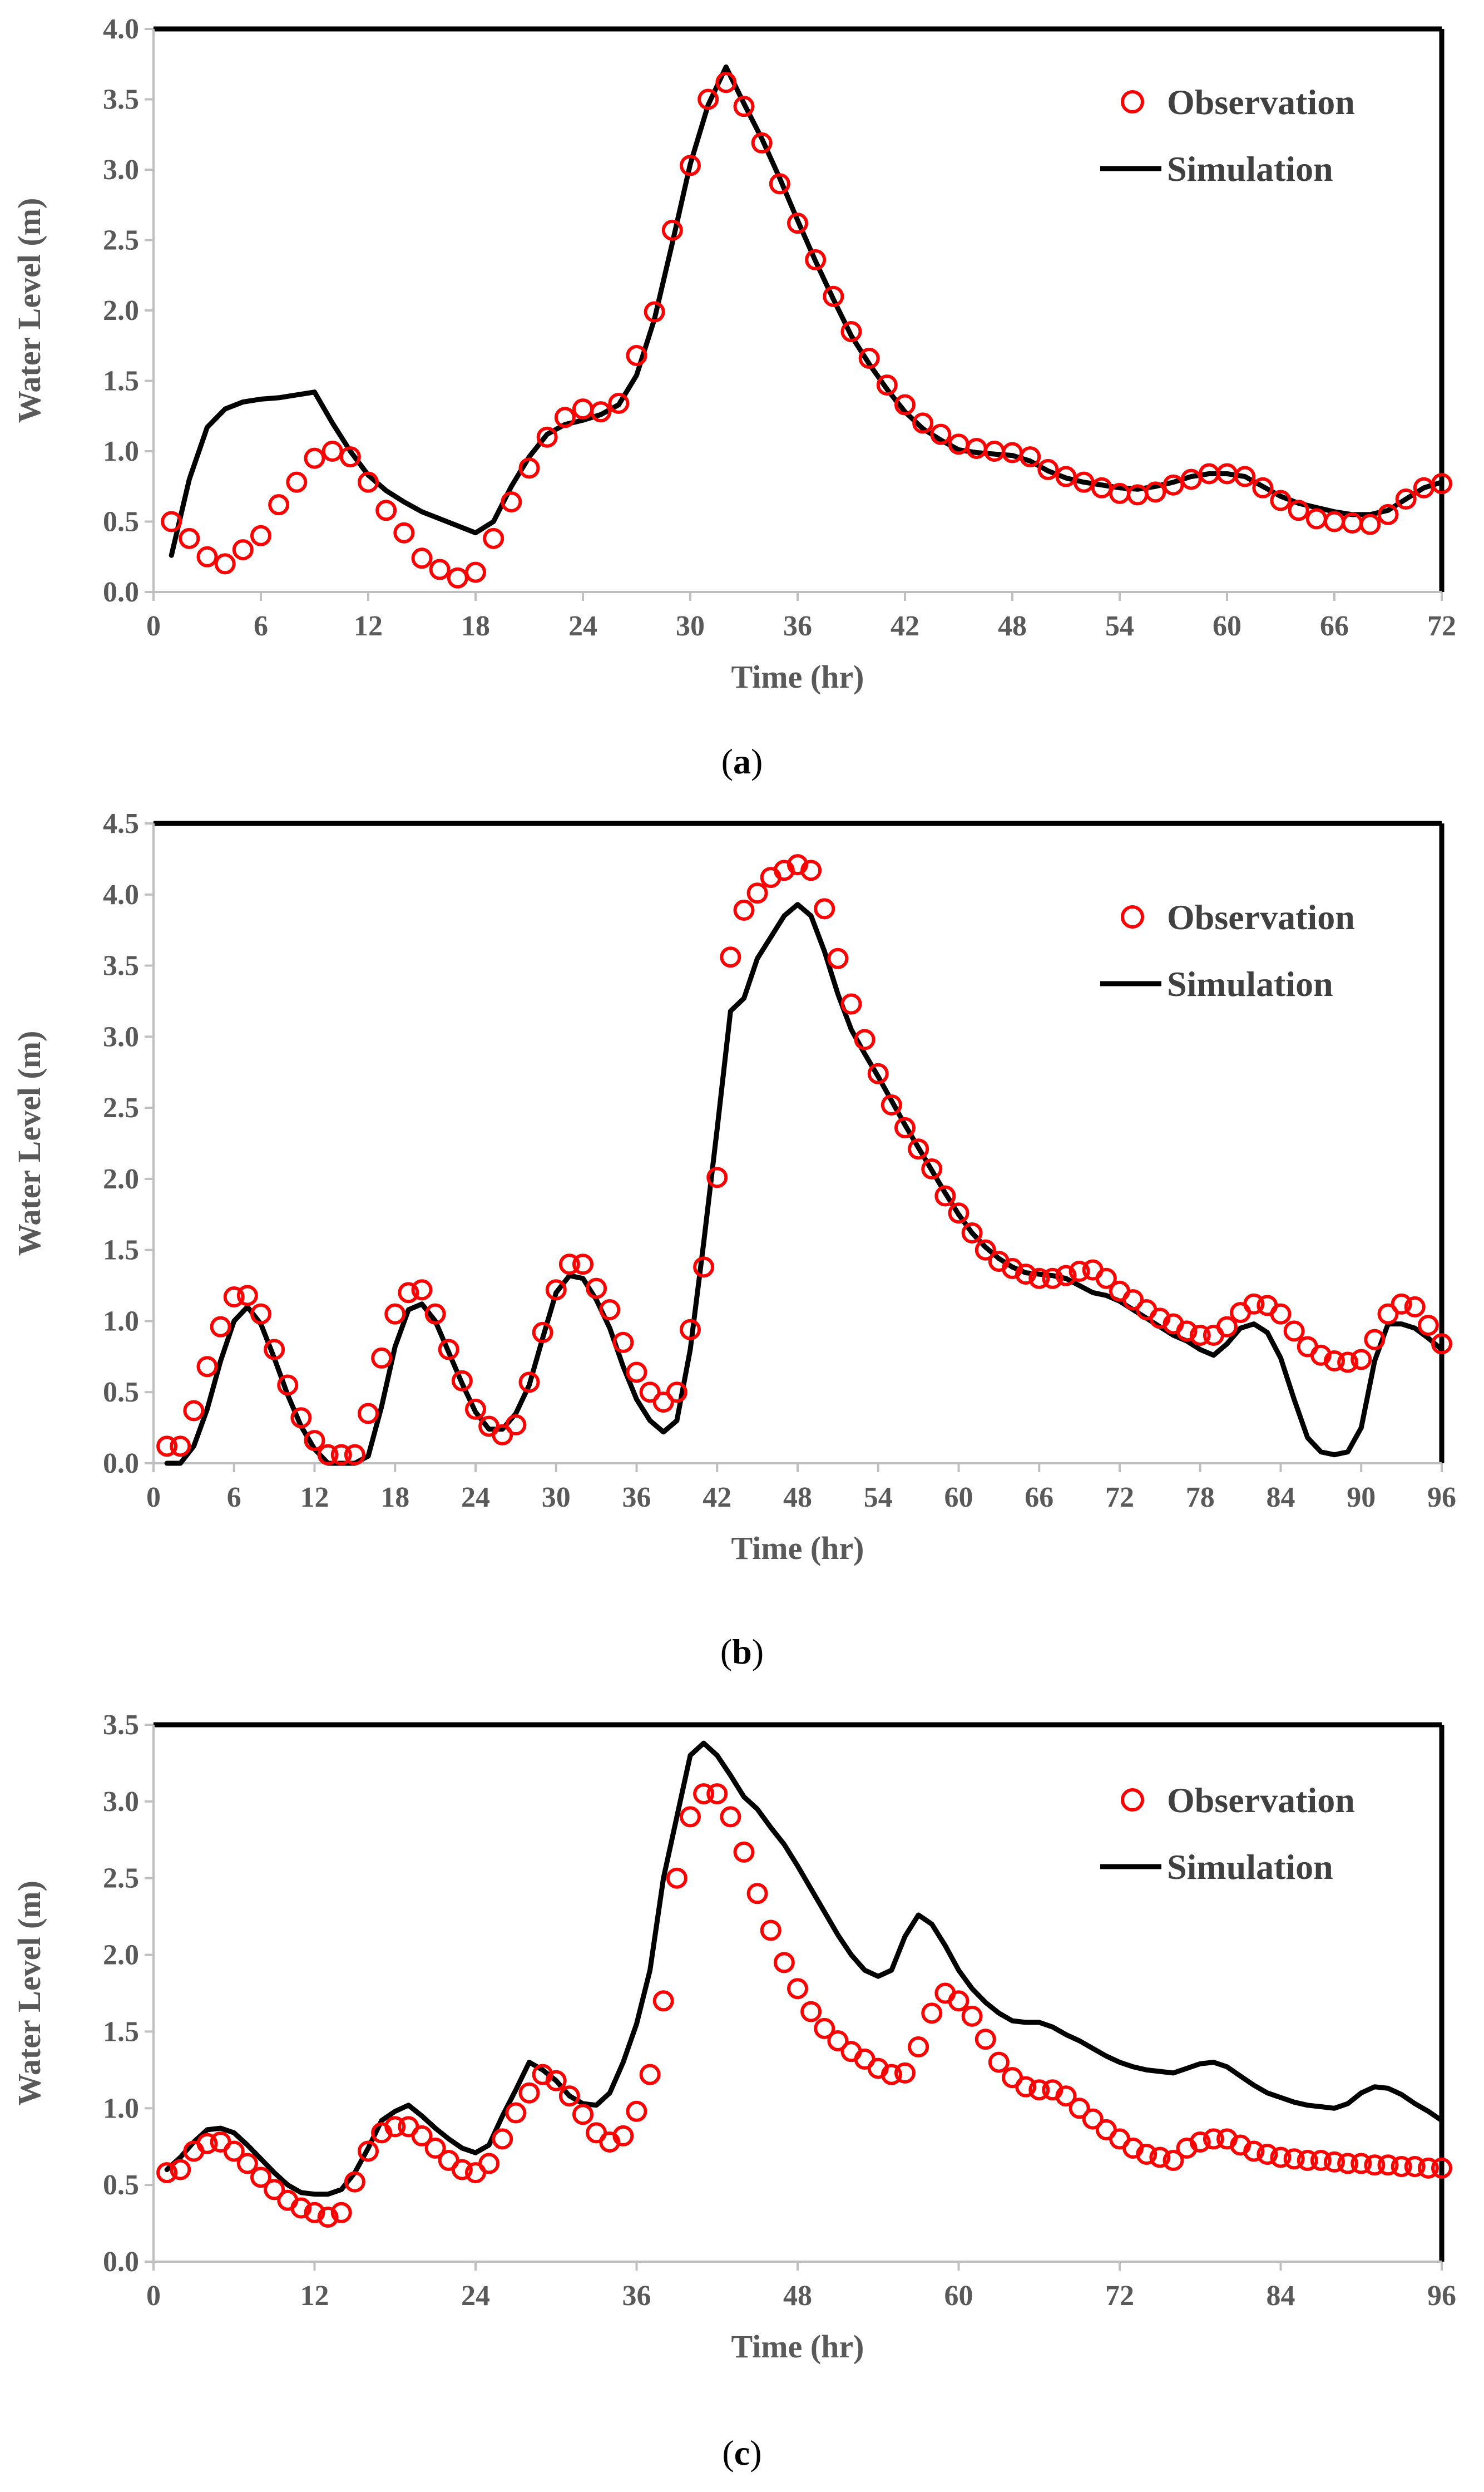  Describe the element at coordinates (1228, 1834) in the screenshot. I see `legend: Observation Simulation` at that location.